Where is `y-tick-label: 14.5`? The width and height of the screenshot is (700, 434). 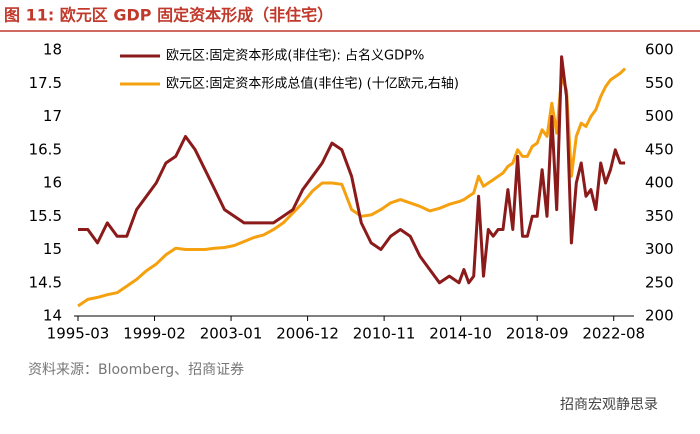
y-tick-label: 14.5 is located at coordinates (45, 282).